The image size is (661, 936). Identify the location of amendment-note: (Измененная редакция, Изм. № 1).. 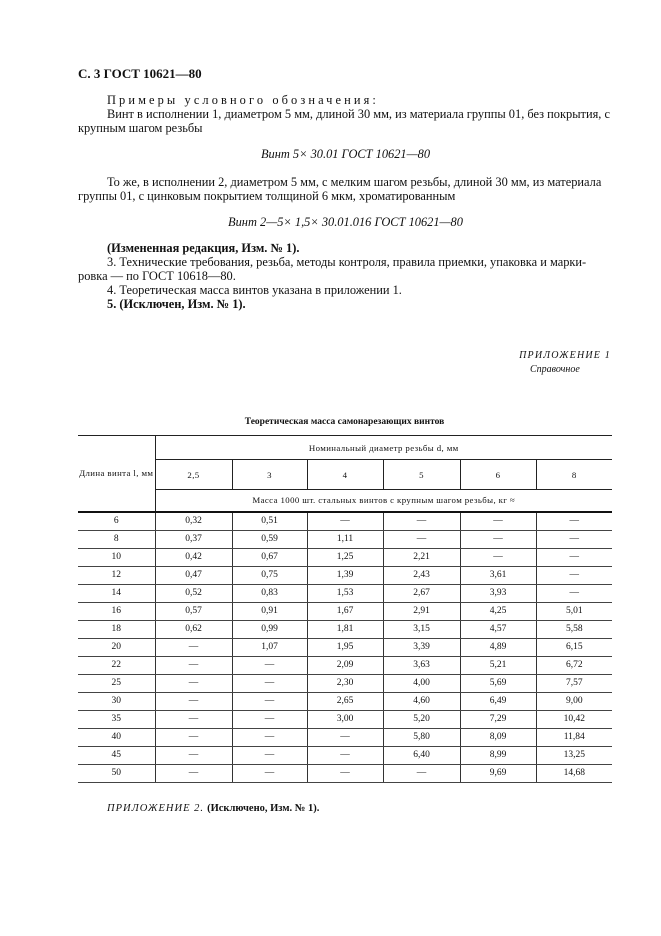
(203, 248).